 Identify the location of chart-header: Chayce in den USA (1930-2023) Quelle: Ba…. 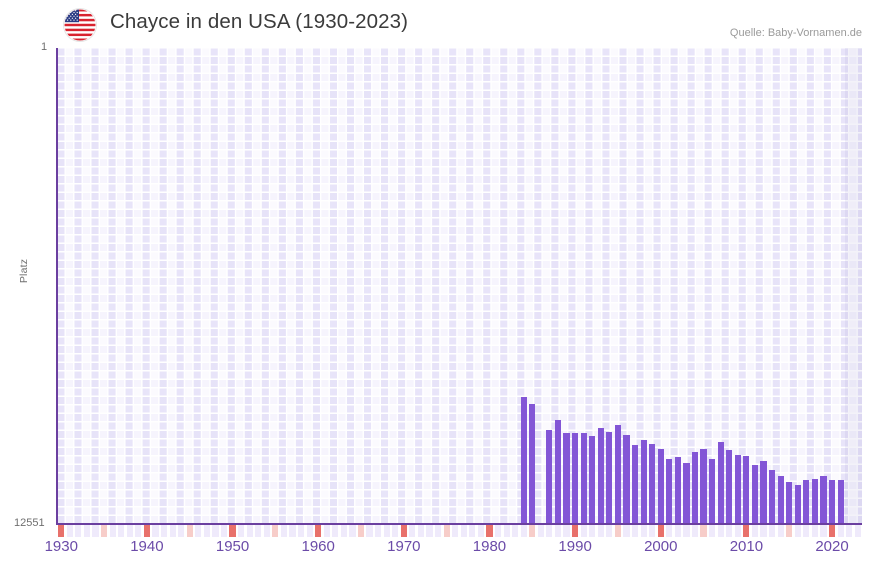
(436, 23).